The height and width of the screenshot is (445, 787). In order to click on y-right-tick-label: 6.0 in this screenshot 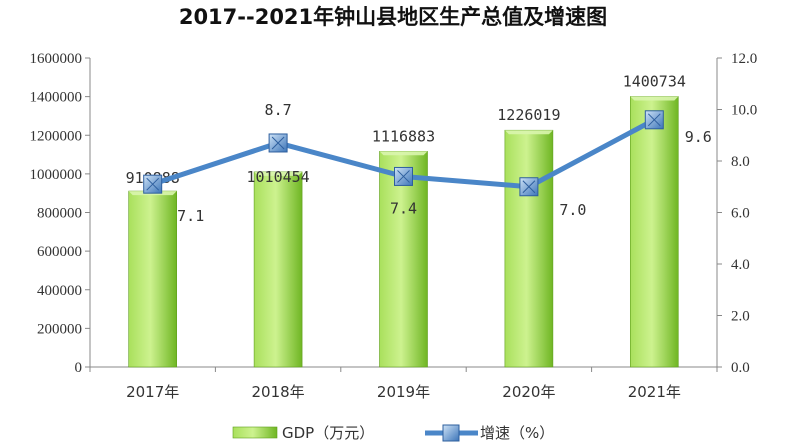, I will do `click(740, 214)`.